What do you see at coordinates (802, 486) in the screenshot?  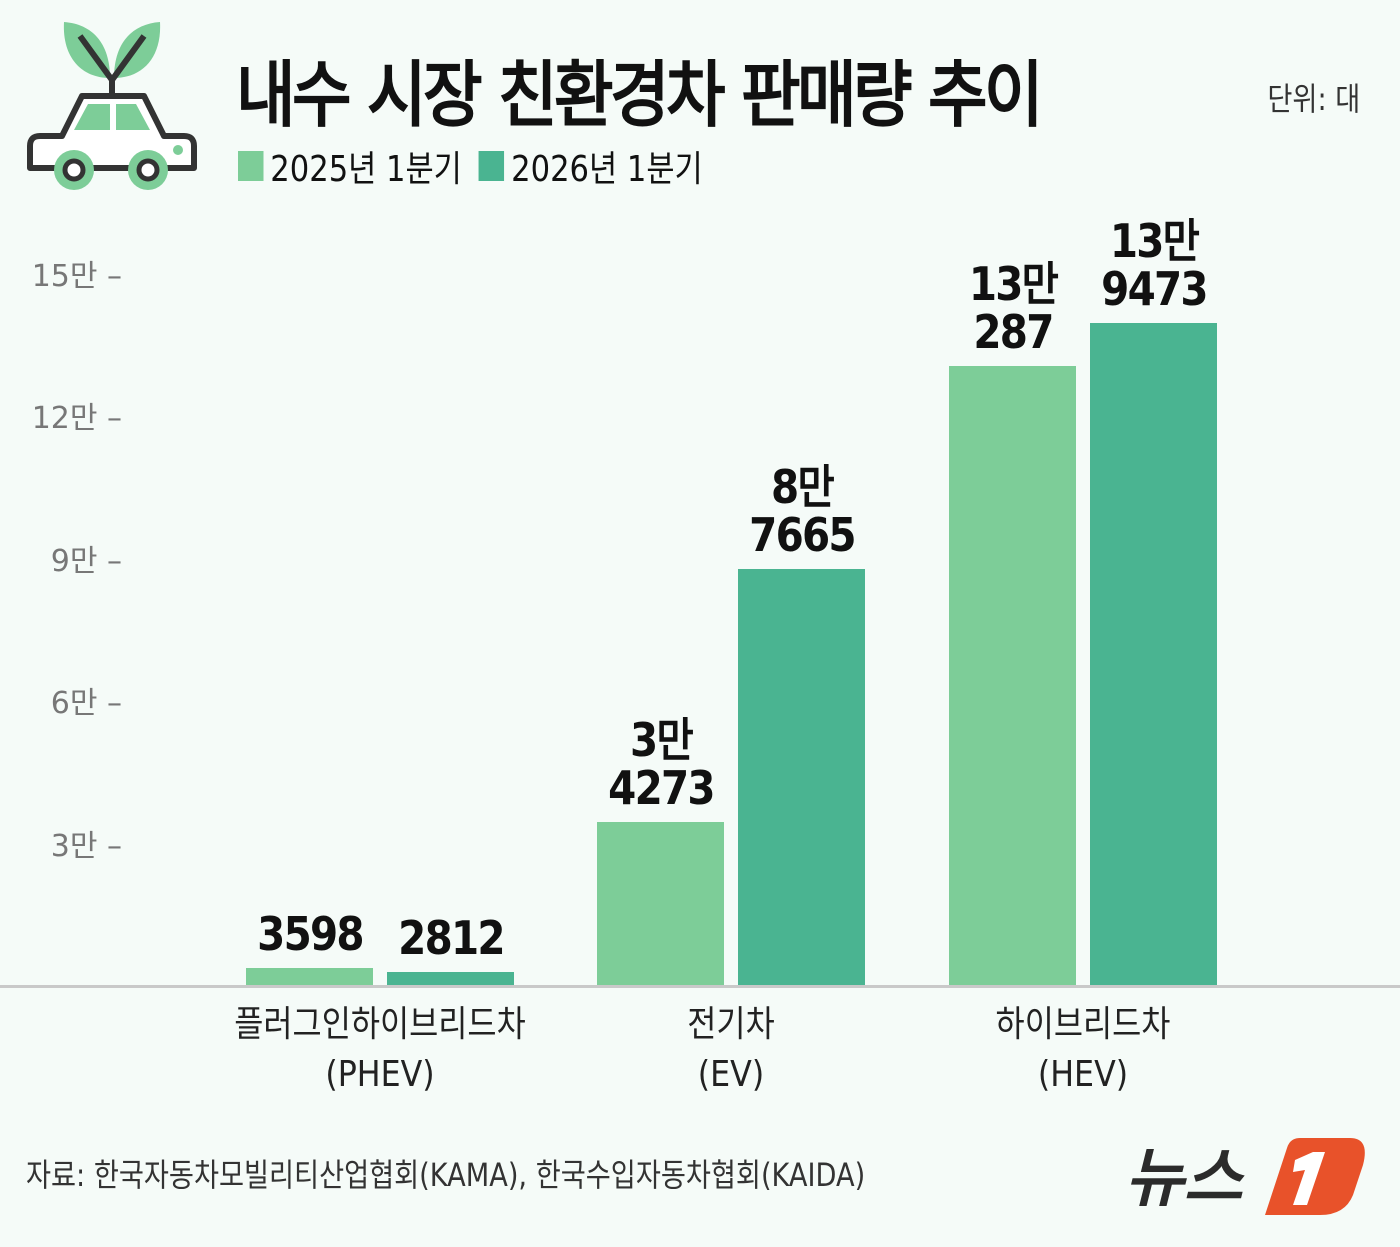 I see `value-label-line: 8만` at bounding box center [802, 486].